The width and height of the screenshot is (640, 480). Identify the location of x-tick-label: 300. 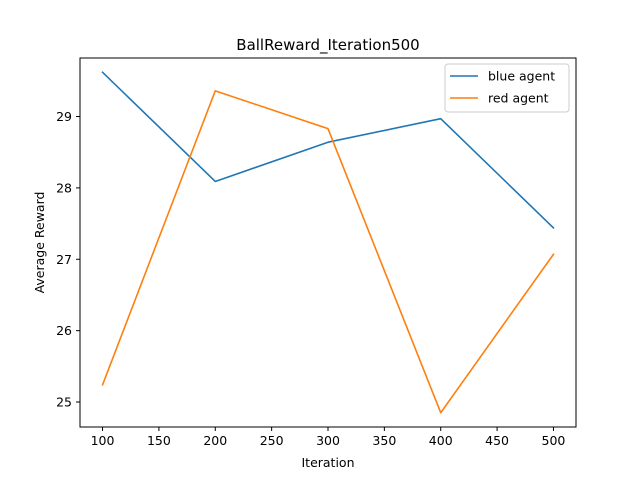
(328, 440).